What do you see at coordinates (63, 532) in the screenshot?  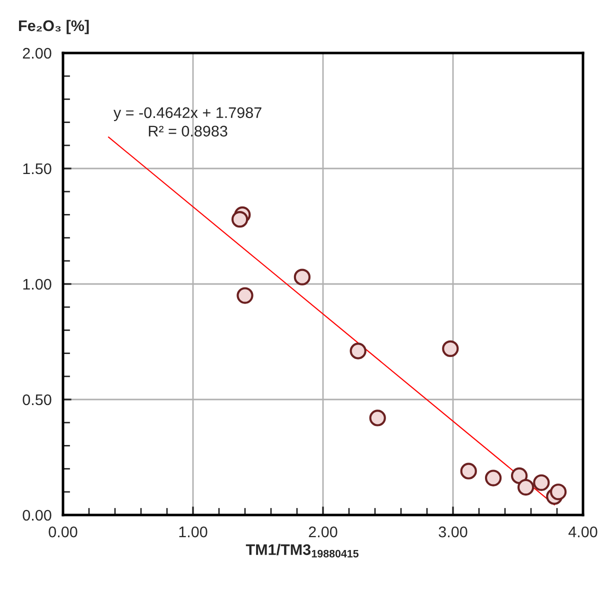 I see `x-tick-label: 0.00` at bounding box center [63, 532].